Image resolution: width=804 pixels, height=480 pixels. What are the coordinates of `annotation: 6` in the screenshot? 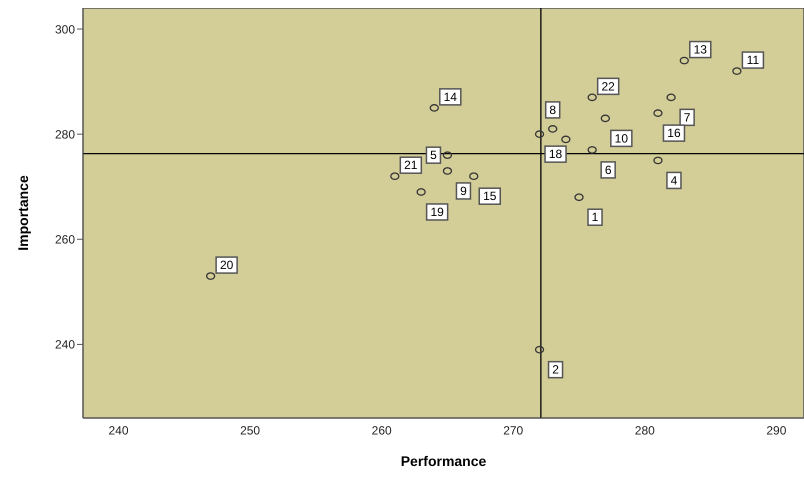 It's located at (608, 169).